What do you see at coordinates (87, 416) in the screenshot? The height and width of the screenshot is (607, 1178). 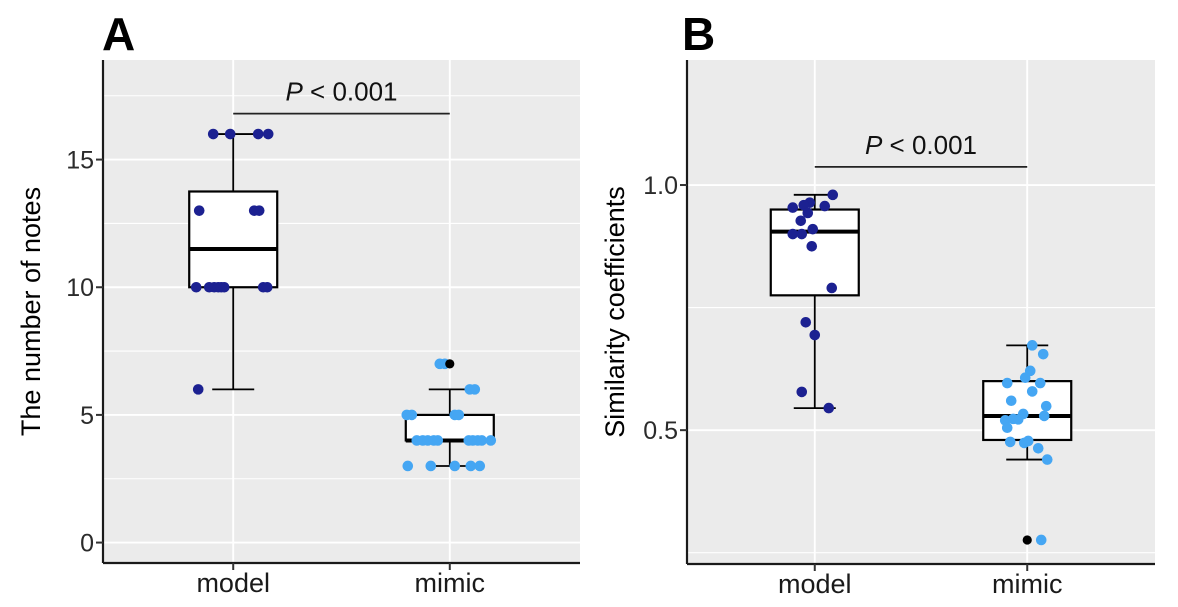 I see `y-tick-label: 5` at bounding box center [87, 416].